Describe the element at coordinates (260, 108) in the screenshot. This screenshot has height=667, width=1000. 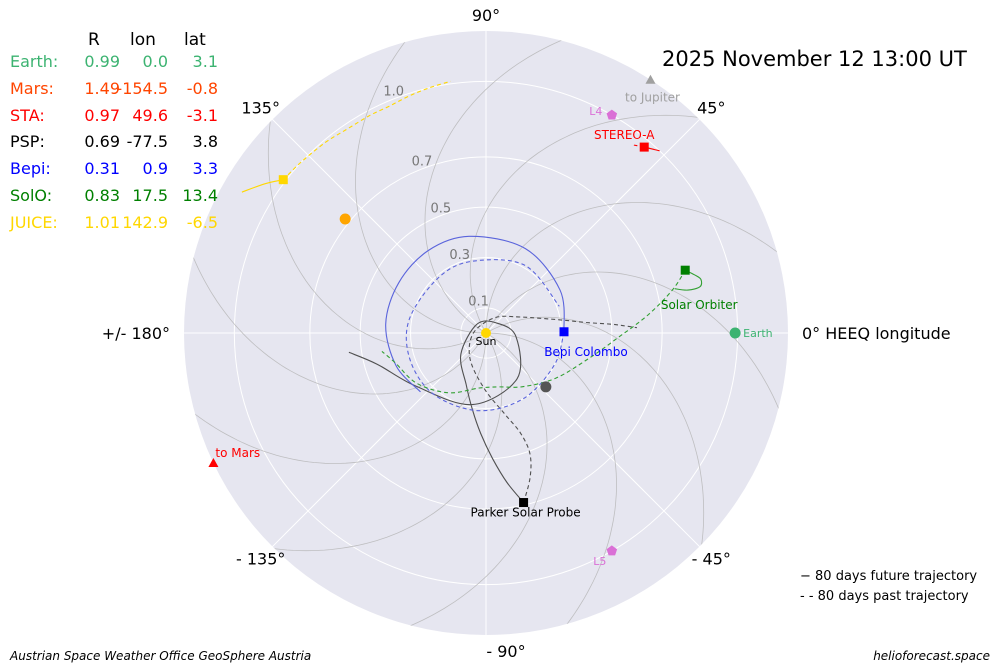
I see `theta-label: 135°` at that location.